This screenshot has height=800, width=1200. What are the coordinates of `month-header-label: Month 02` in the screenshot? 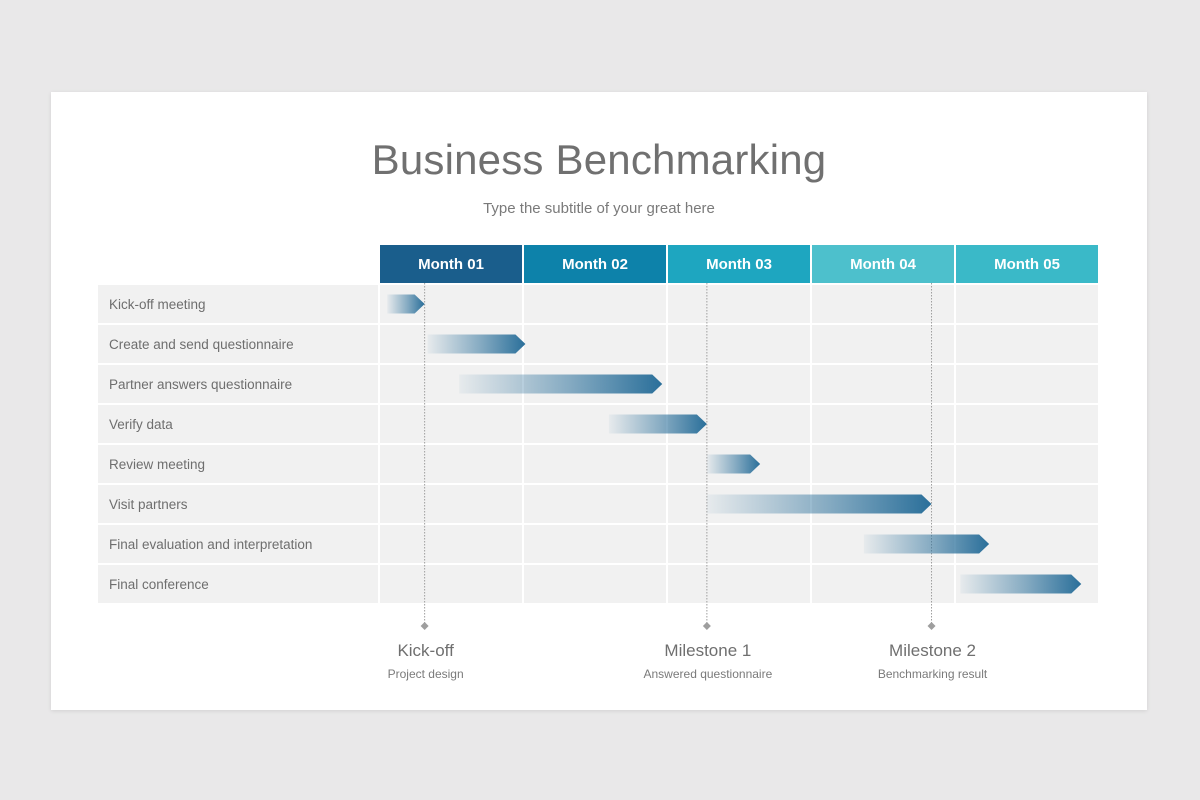 It's located at (595, 264).